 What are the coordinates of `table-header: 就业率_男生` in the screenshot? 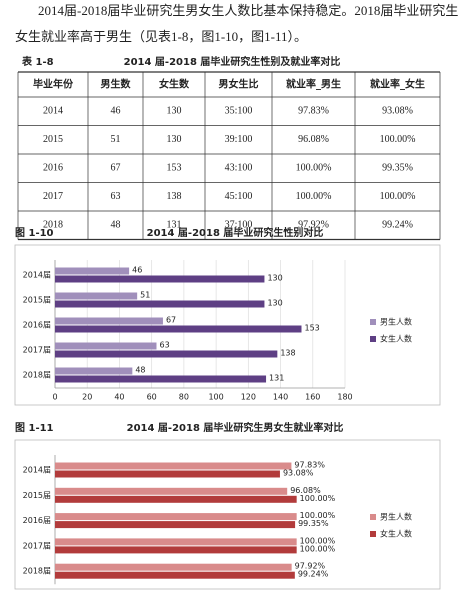 It's located at (313, 84).